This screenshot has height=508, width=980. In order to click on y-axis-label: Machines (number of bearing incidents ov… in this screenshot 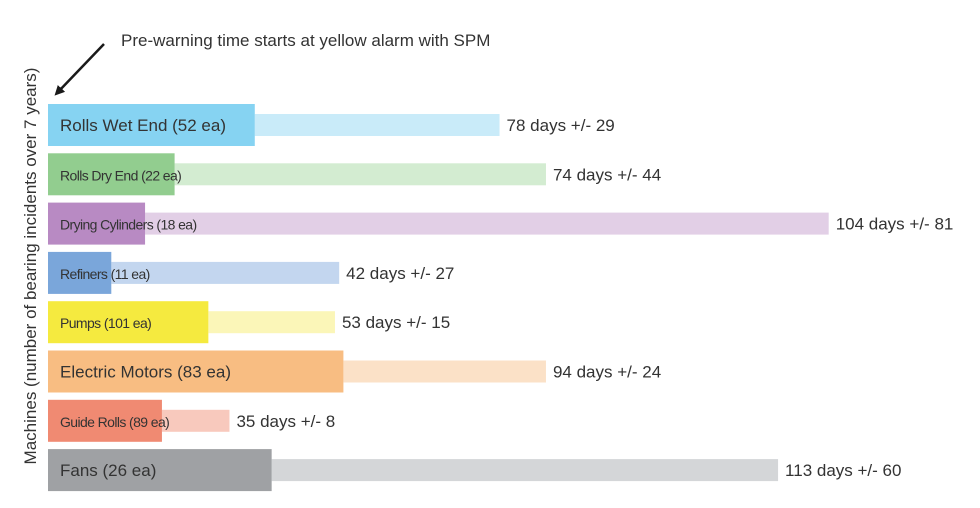, I will do `click(30, 266)`.